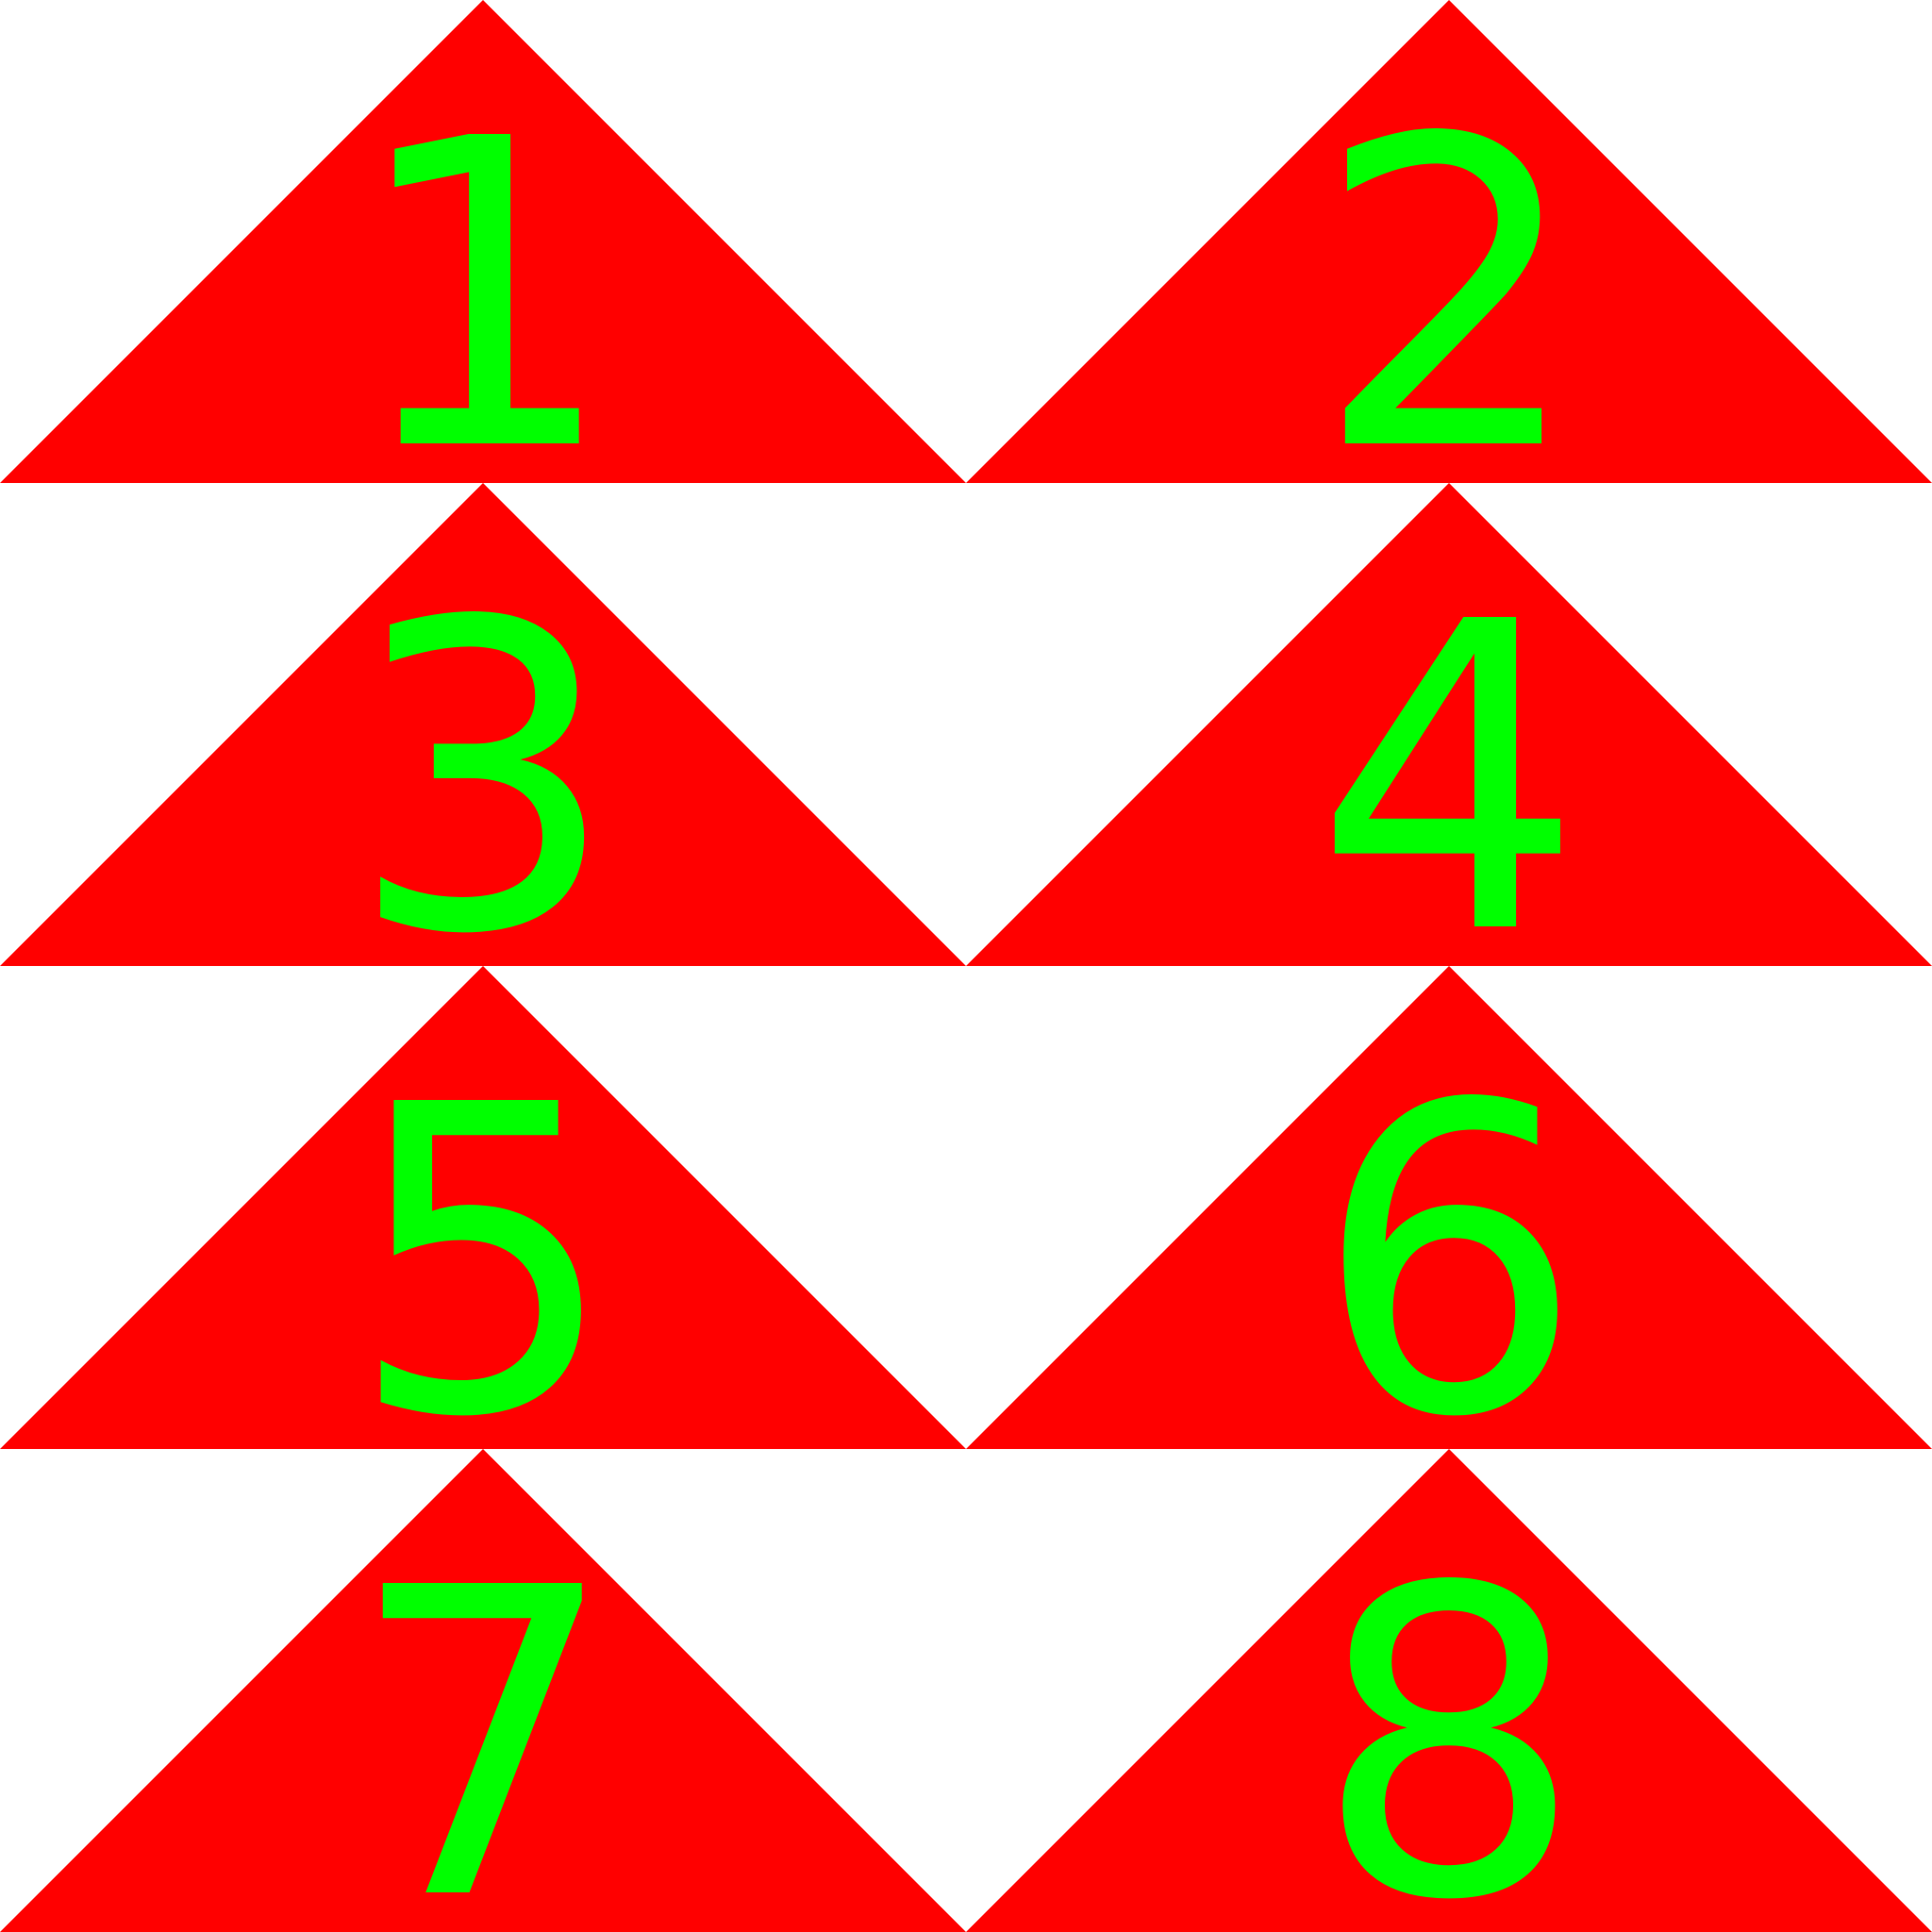  I want to click on tile-2: 2, so click(1449, 272).